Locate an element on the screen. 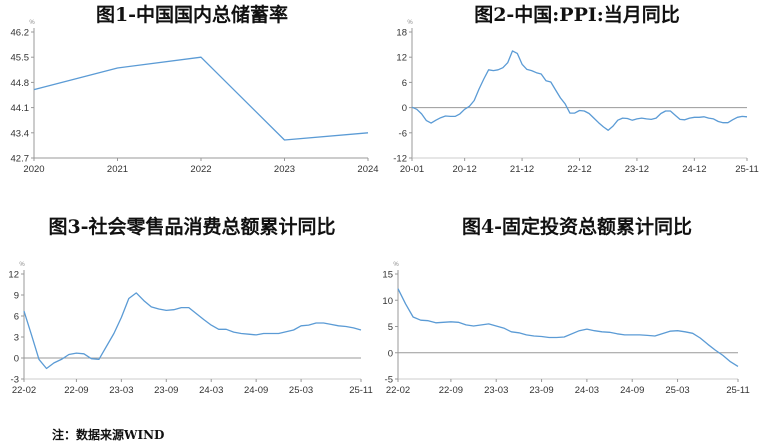 The image size is (769, 448). x-tick-label: 21-12 is located at coordinates (522, 169).